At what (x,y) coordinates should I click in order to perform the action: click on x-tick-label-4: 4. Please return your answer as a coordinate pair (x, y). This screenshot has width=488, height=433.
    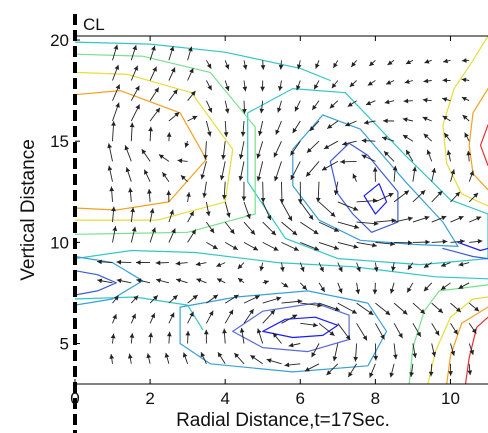
    Looking at the image, I should click on (224, 398).